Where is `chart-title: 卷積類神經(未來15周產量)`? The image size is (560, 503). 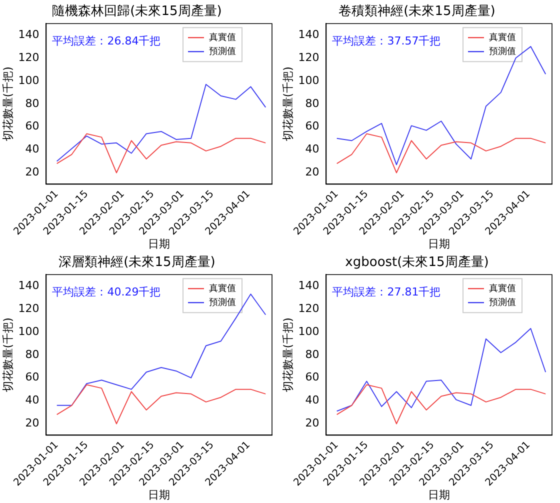 chart-title: 卷積類神經(未來15周產量) is located at coordinates (417, 12).